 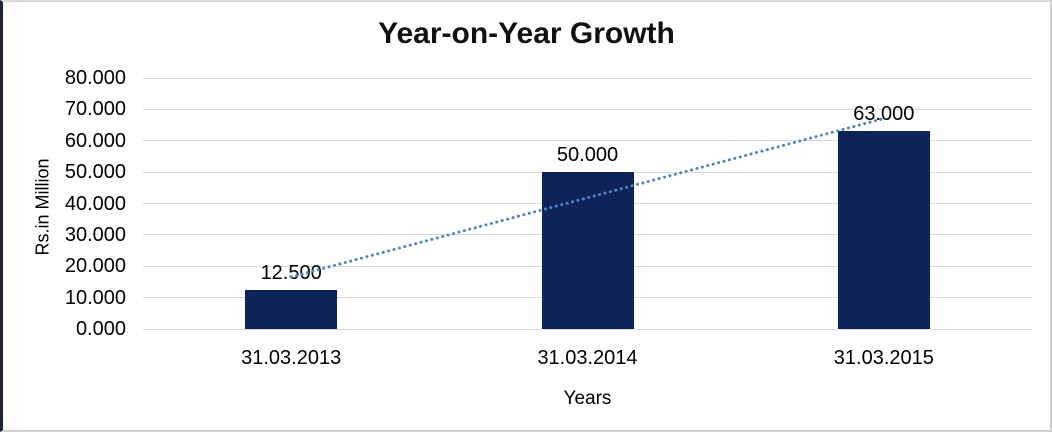 What do you see at coordinates (95, 203) in the screenshot?
I see `y-tick-label: 40.000` at bounding box center [95, 203].